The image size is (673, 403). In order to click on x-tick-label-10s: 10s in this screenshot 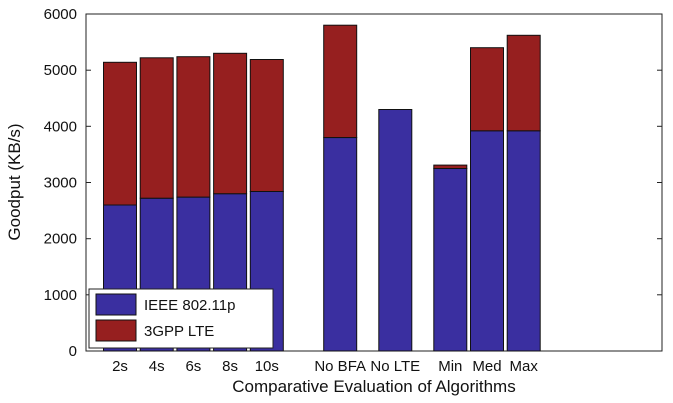, I will do `click(267, 366)`.